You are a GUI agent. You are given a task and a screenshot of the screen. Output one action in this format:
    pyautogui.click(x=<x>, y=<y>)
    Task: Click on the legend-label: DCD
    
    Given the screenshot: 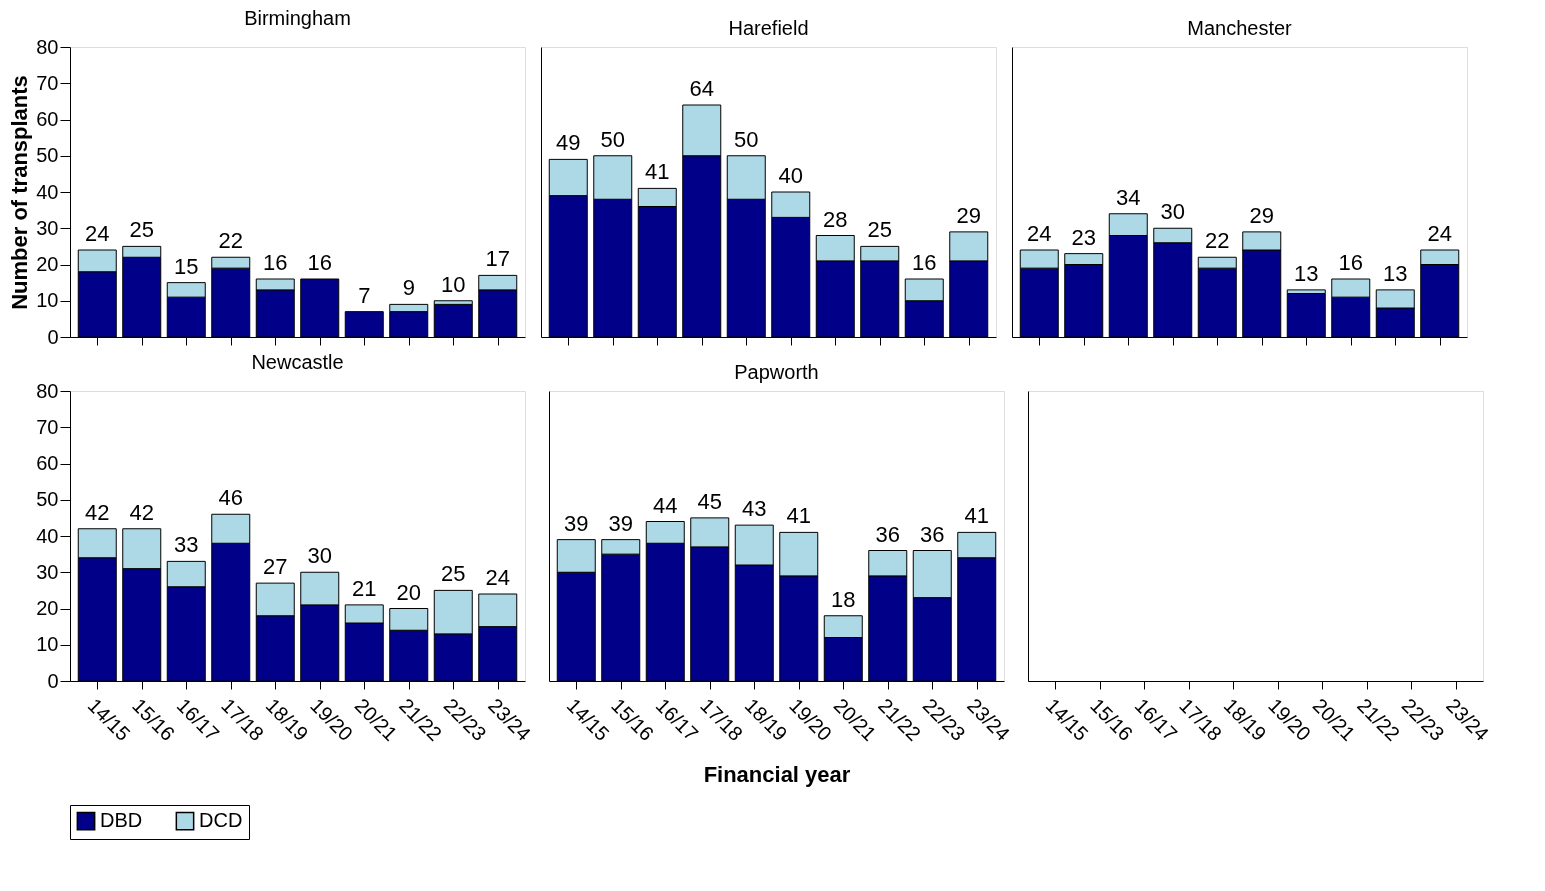 What is the action you would take?
    pyautogui.click(x=221, y=820)
    